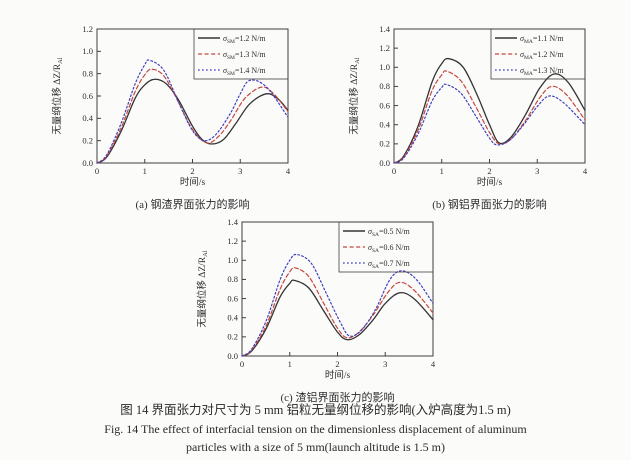  Describe the element at coordinates (542, 55) in the screenshot. I see `legend-label: σMA=1.2 N/m` at that location.